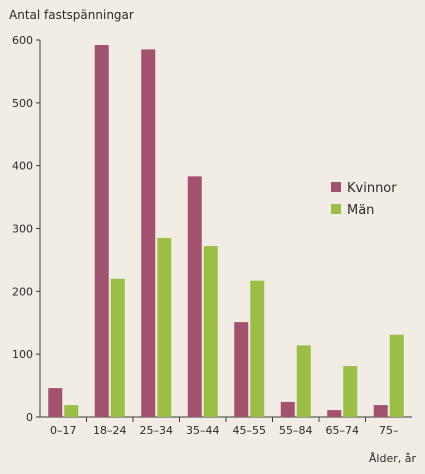 The image size is (425, 474). What do you see at coordinates (117, 347) in the screenshot?
I see `bar-män-1` at bounding box center [117, 347].